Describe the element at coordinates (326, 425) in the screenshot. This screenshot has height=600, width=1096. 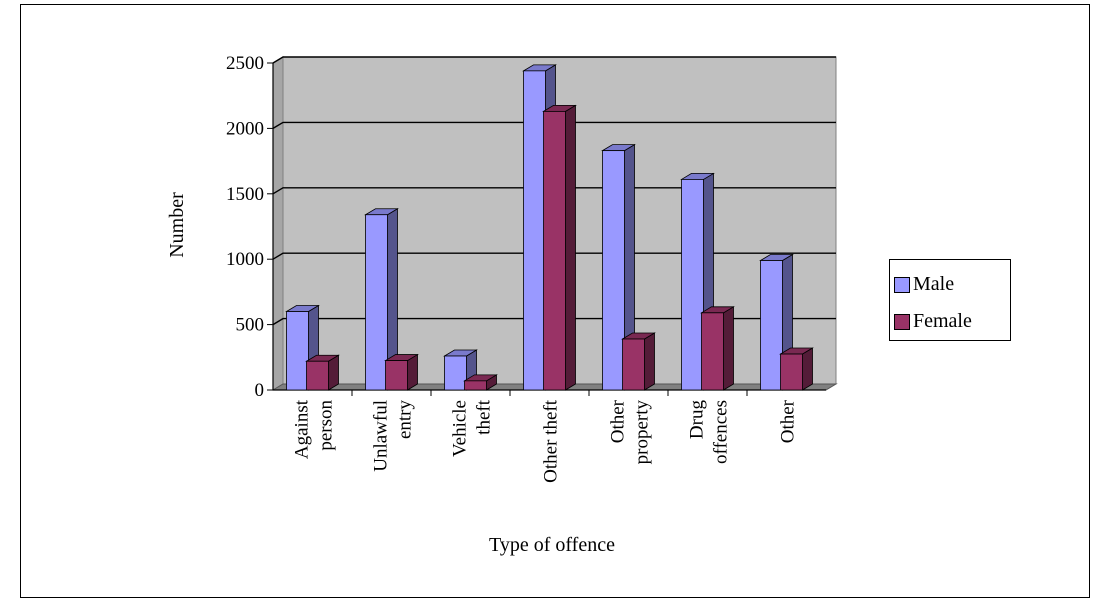
I see `x-tick-label: person` at that location.